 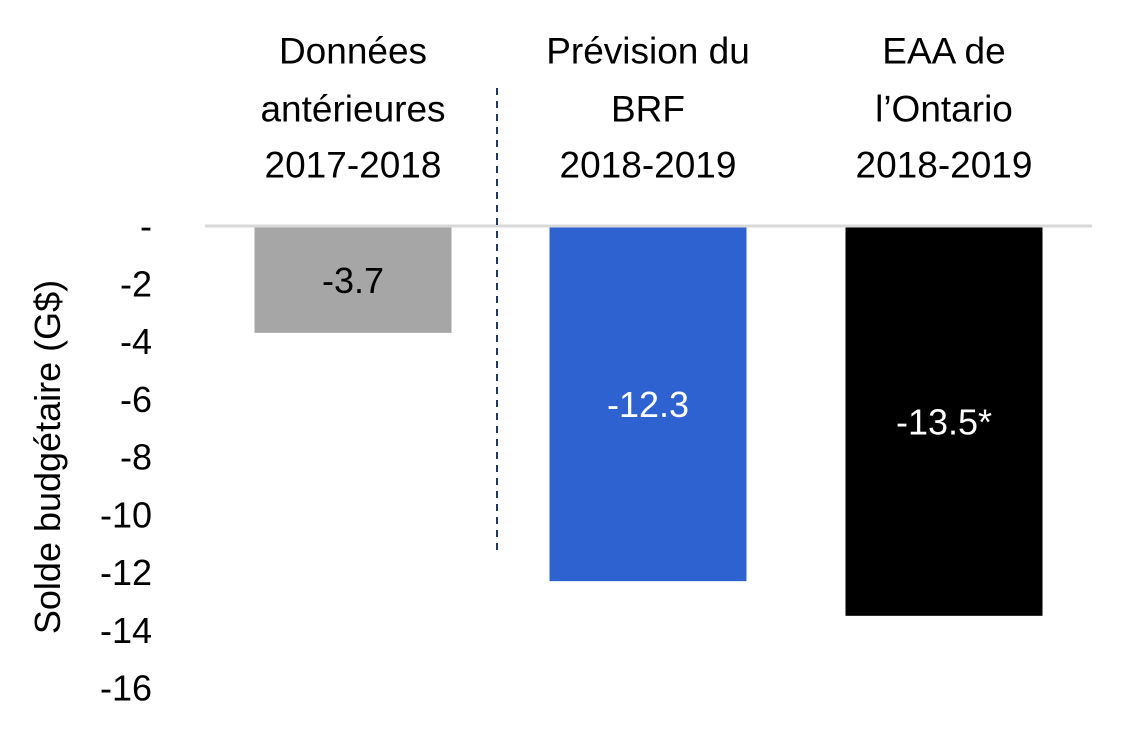 I want to click on category-label: EAA de, so click(x=943, y=51).